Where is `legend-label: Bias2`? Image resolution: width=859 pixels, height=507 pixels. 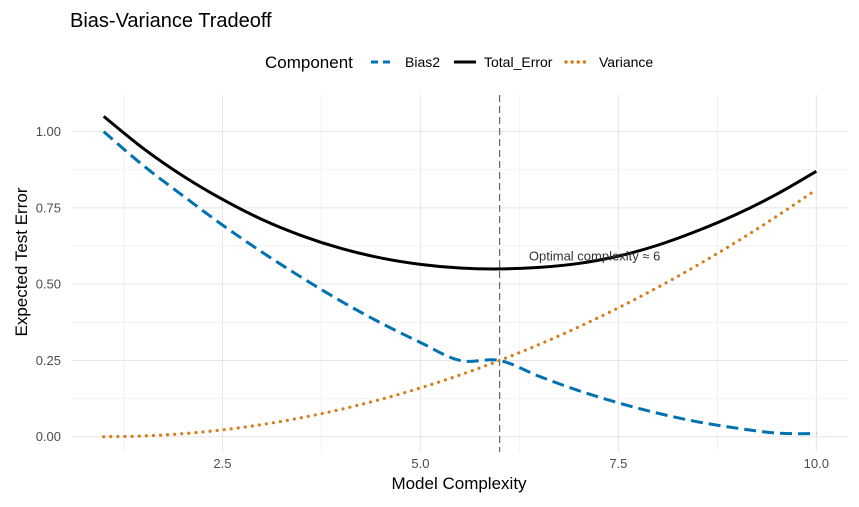
legend-label: Bias2 is located at coordinates (422, 62).